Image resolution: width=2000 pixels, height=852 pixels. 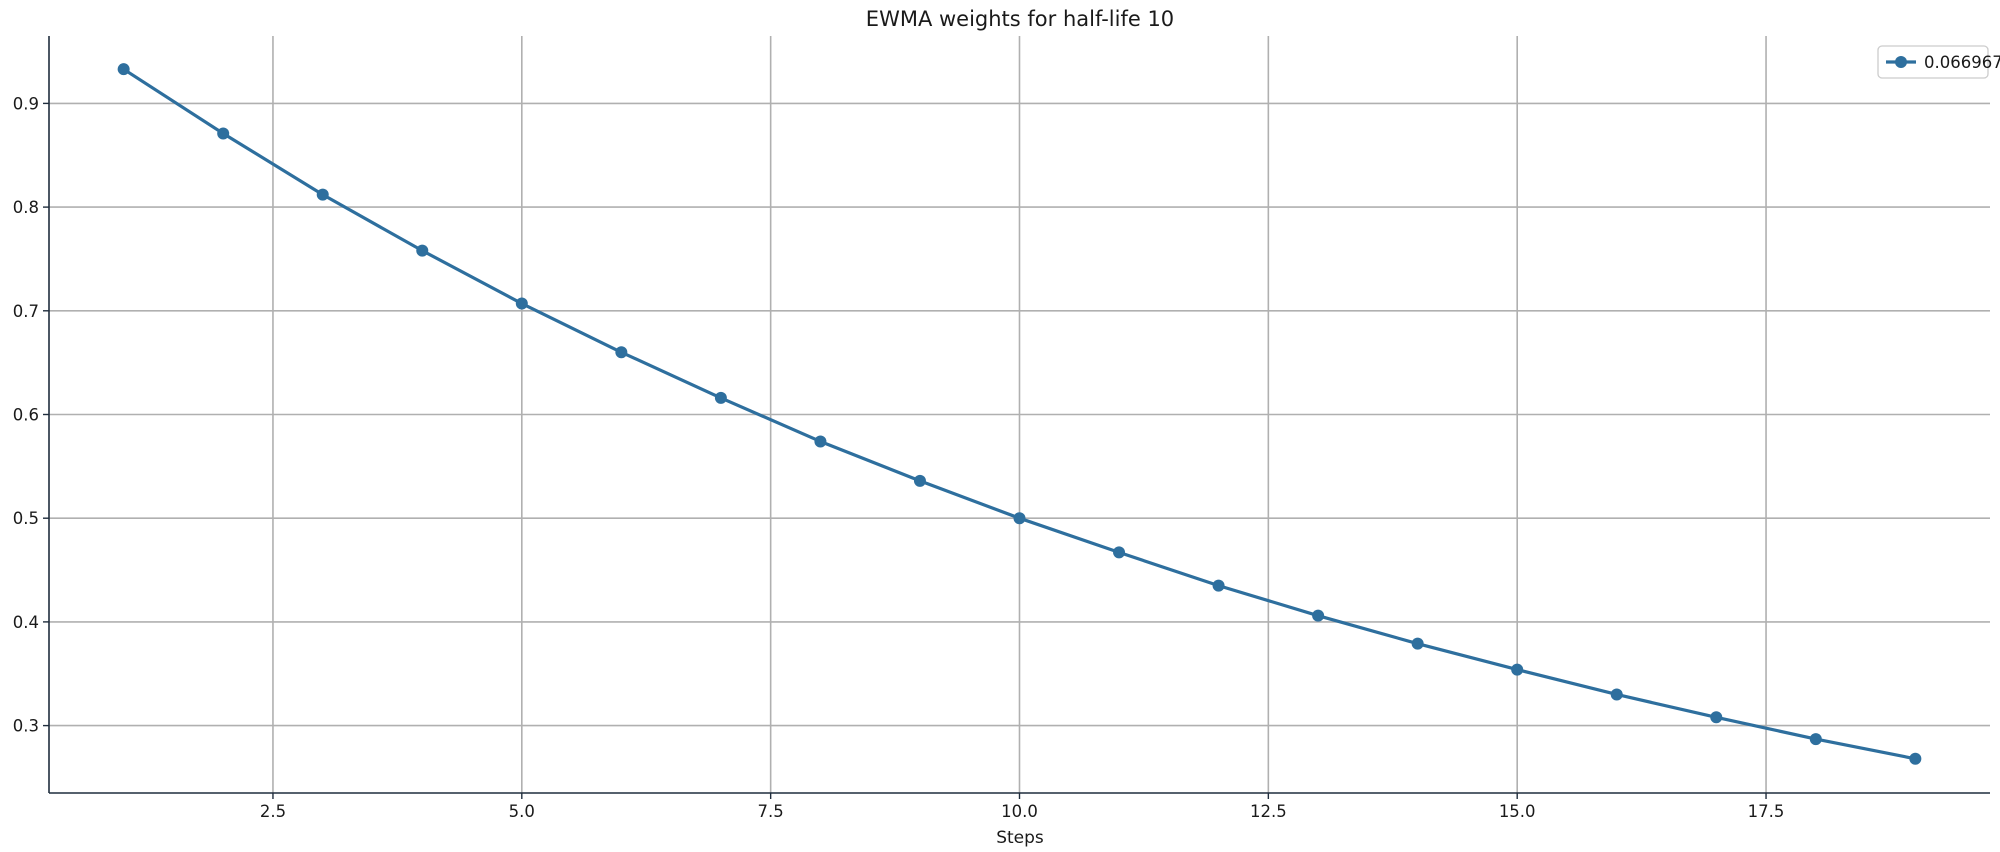 What do you see at coordinates (26, 207) in the screenshot?
I see `y-tick-label: 0.8` at bounding box center [26, 207].